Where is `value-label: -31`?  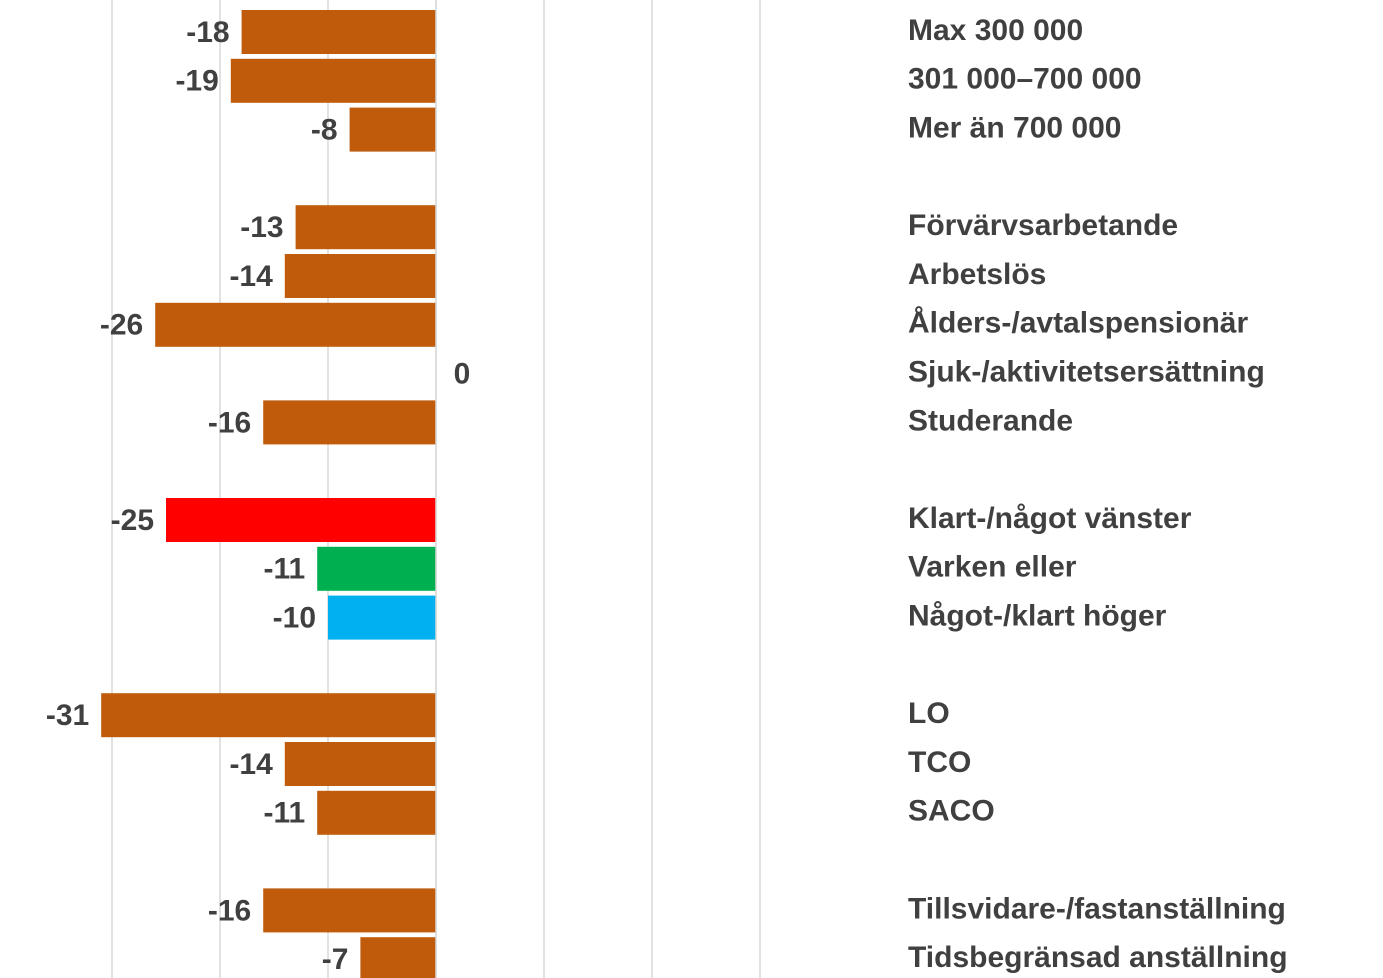
value-label: -31 is located at coordinates (67, 715).